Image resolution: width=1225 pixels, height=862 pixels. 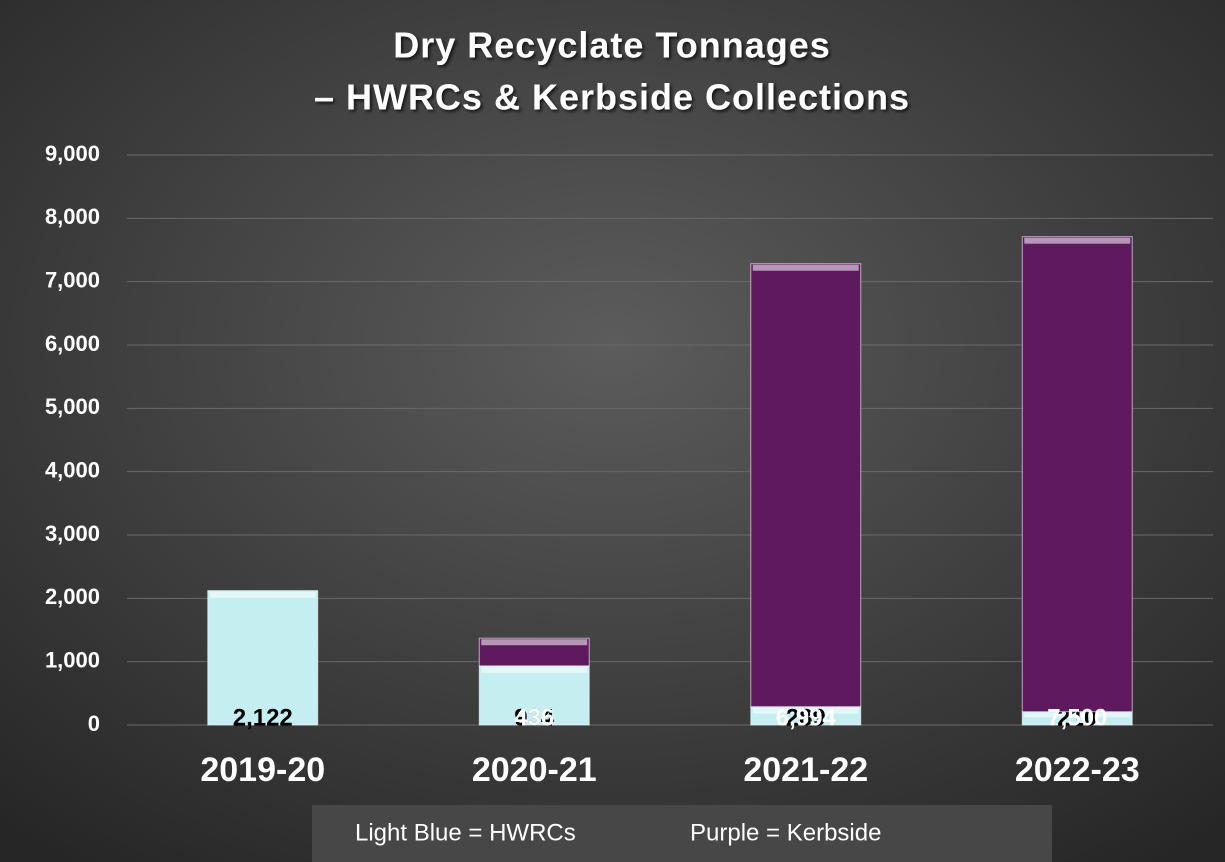 I want to click on y-tick-label: 0, so click(x=94, y=723).